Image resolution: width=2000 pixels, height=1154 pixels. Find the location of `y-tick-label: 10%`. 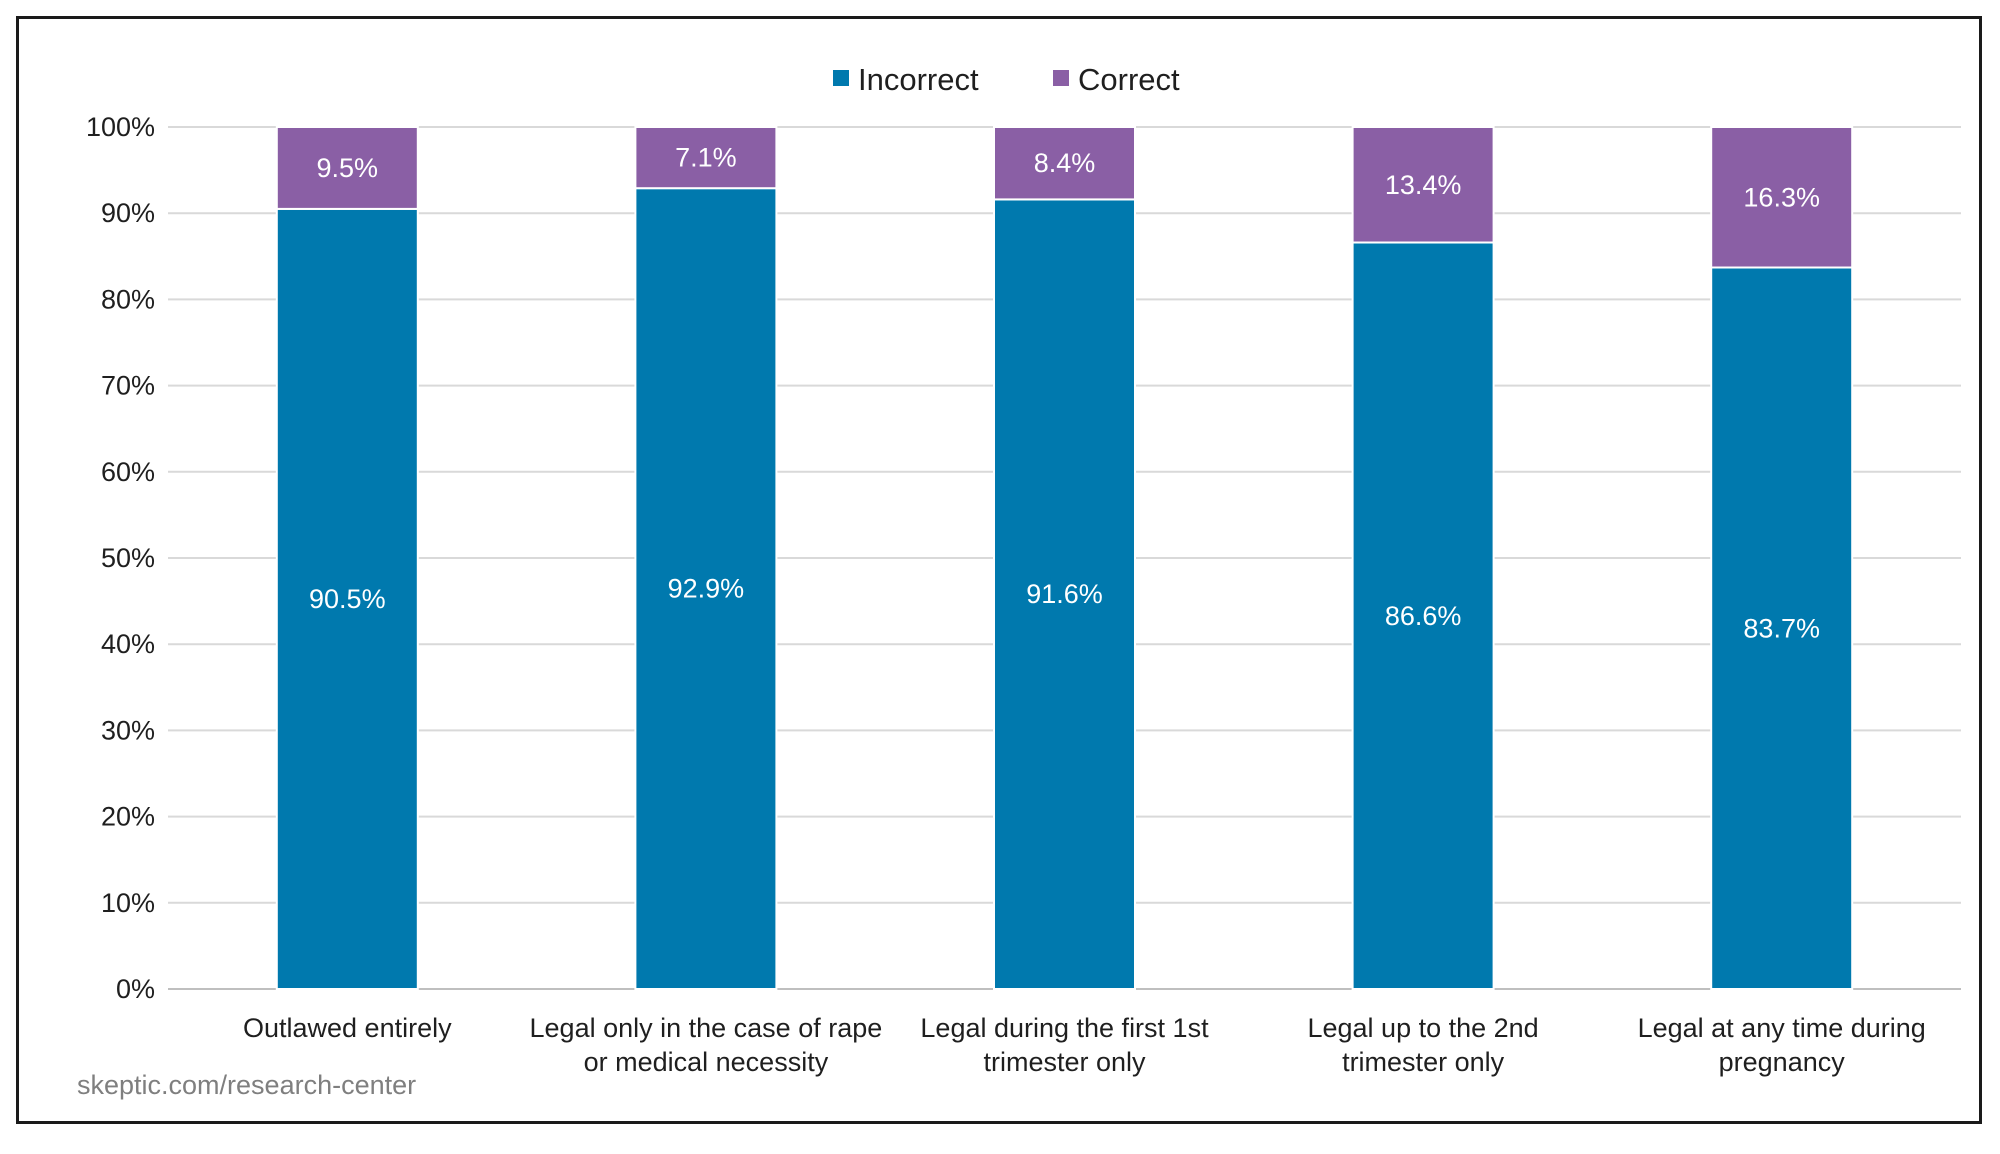

y-tick-label: 10% is located at coordinates (128, 903).